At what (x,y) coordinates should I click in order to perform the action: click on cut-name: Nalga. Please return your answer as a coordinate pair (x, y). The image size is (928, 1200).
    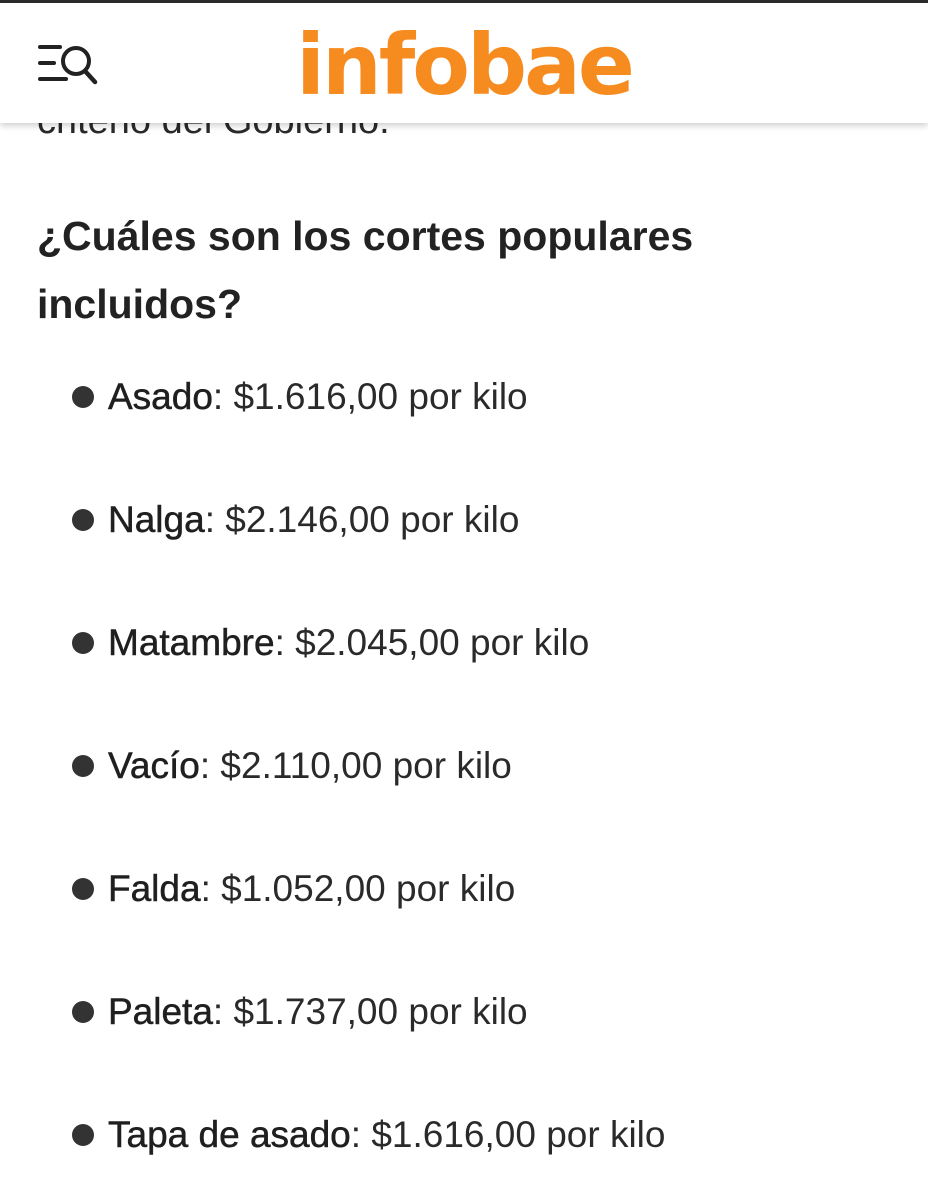
    Looking at the image, I should click on (156, 520).